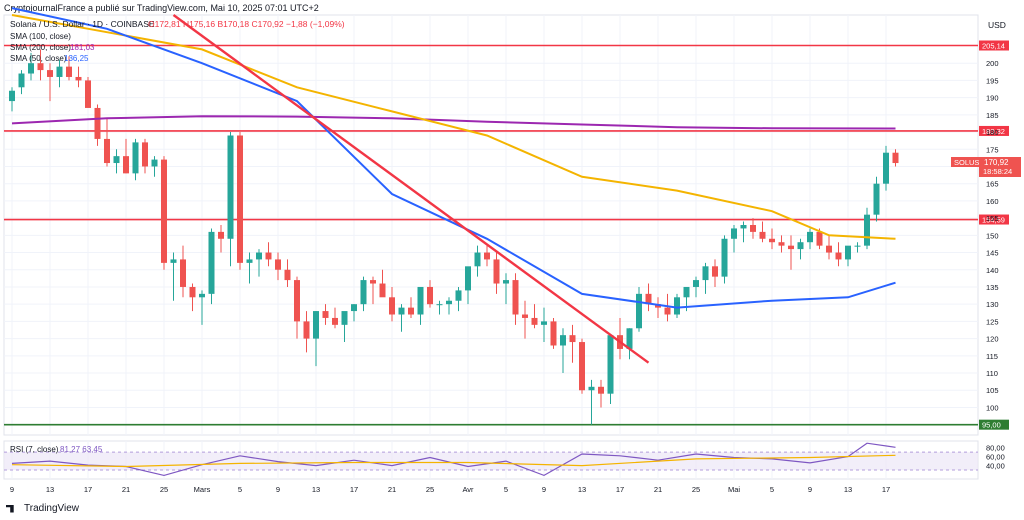  I want to click on rsi-values: 81,27 63,45, so click(81, 449).